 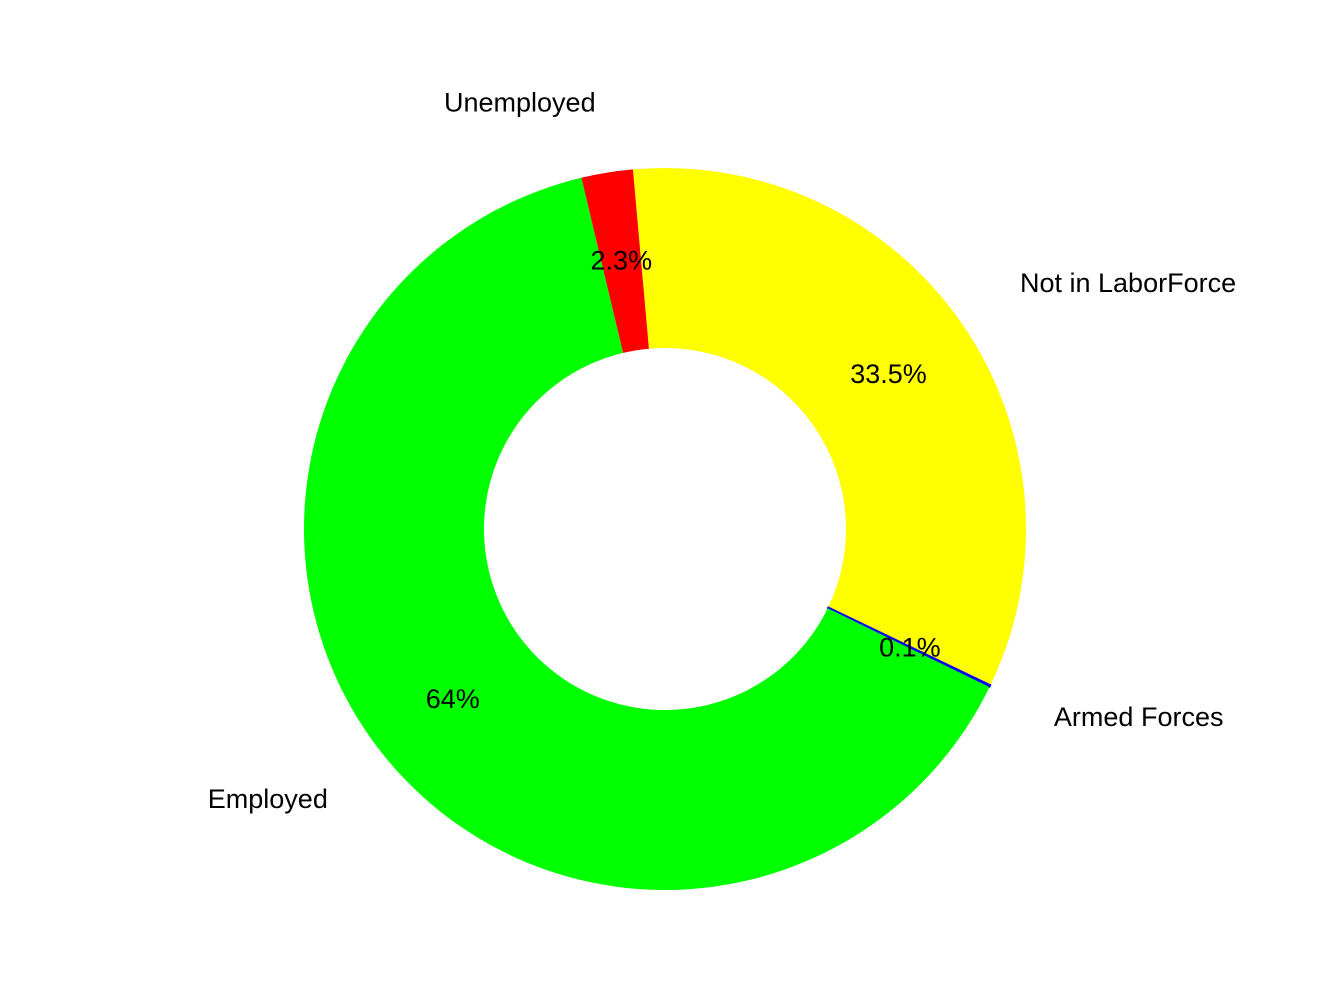 I want to click on slice-unemployed, so click(x=615, y=261).